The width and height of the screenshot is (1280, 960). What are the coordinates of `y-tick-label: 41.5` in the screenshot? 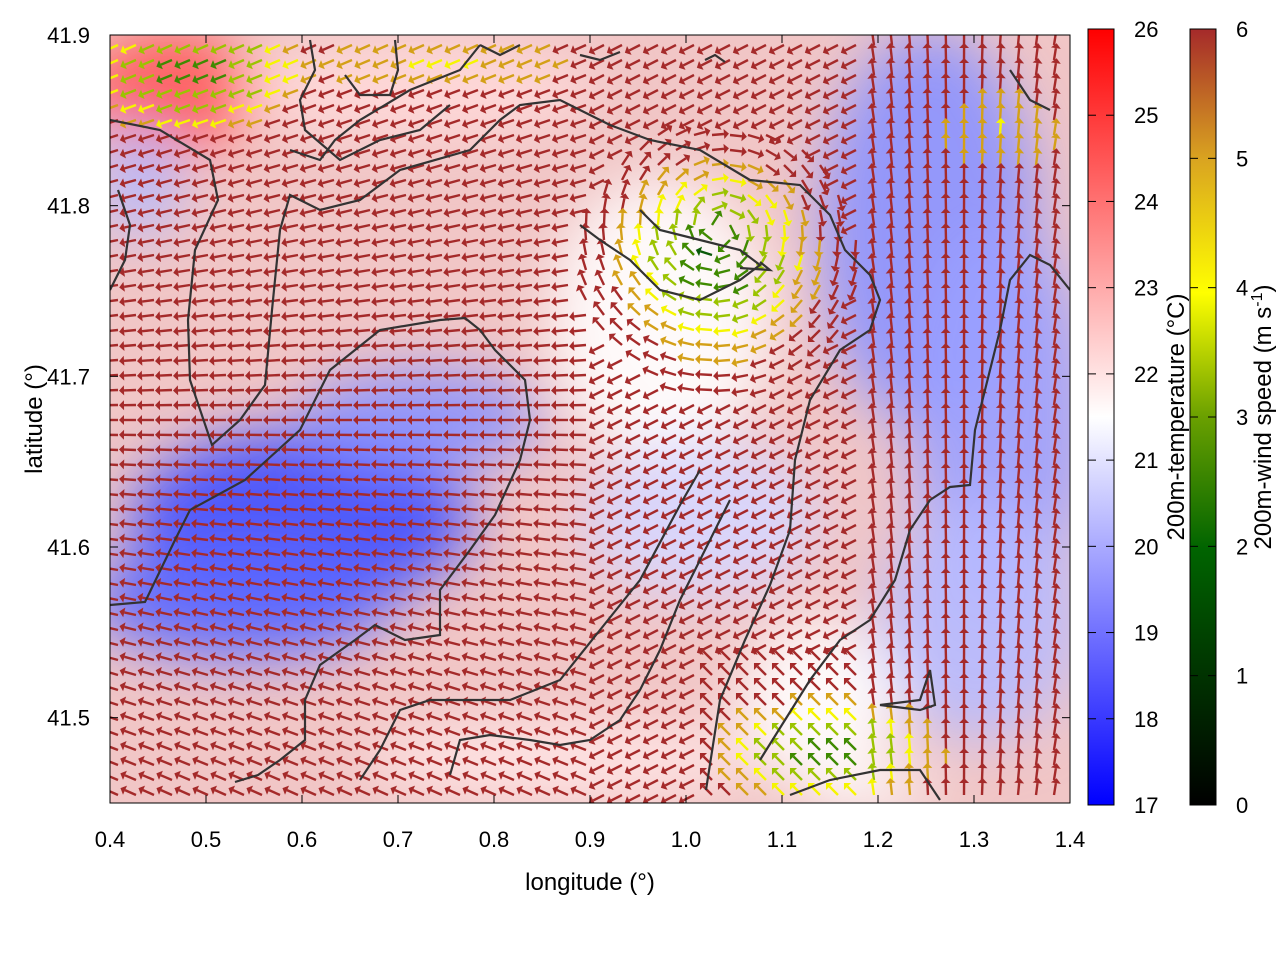 It's located at (68, 718).